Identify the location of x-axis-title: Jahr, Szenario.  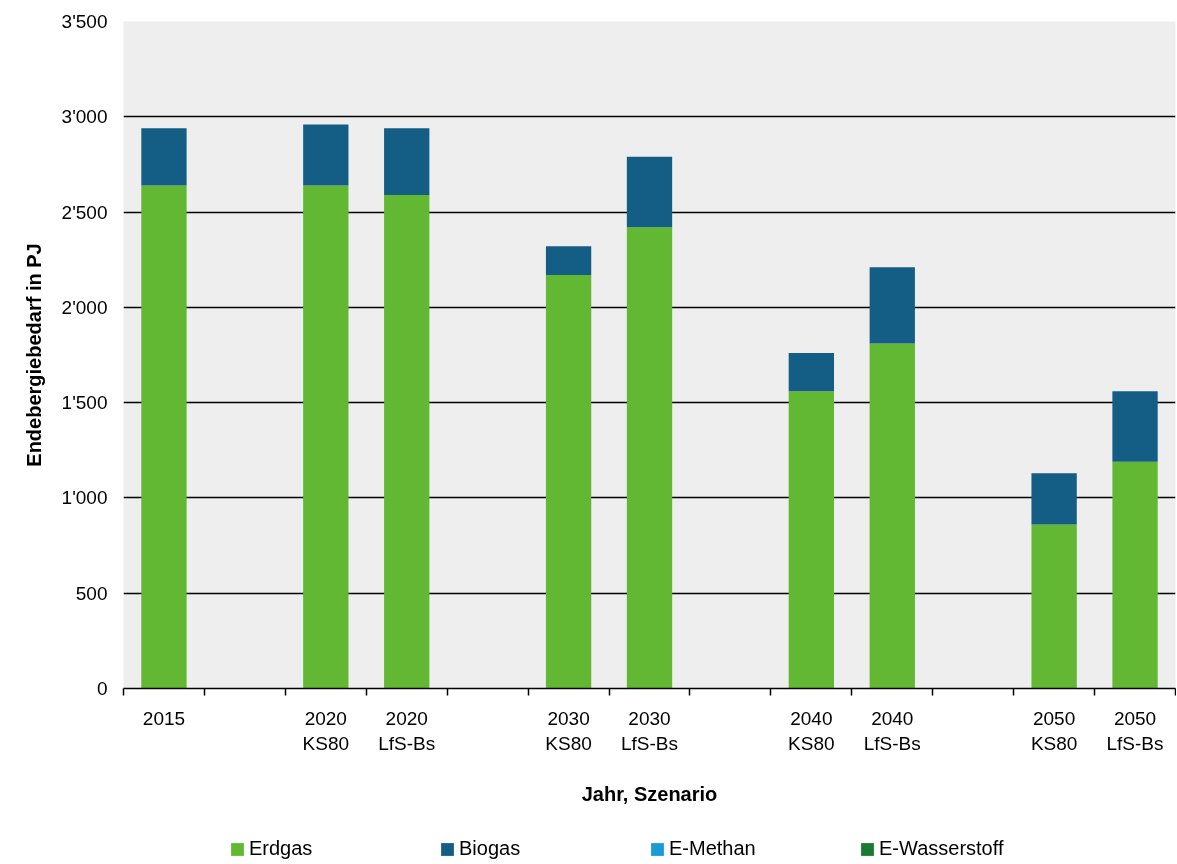
(649, 793).